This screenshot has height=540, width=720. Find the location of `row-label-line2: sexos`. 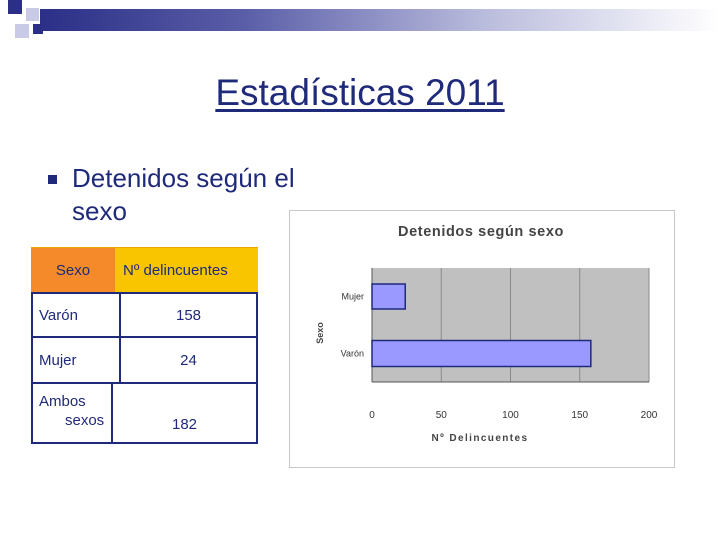

row-label-line2: sexos is located at coordinates (85, 420).